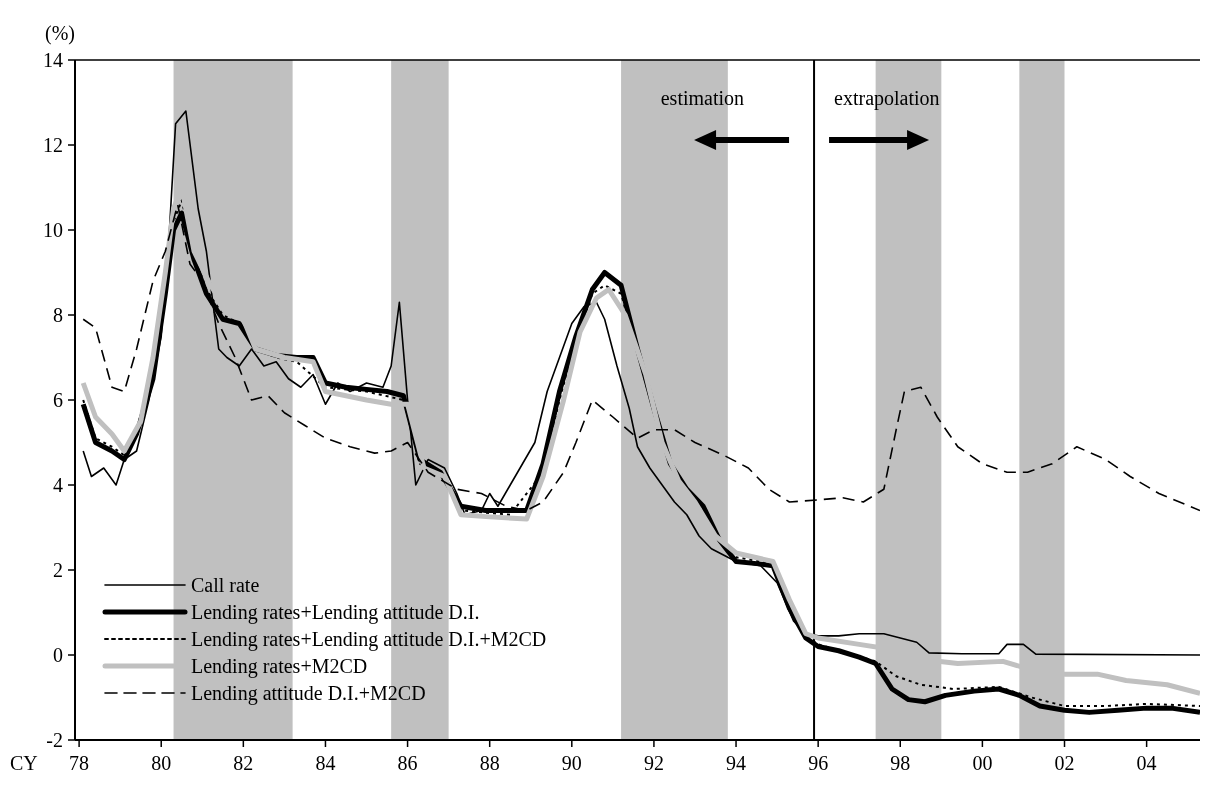 This screenshot has width=1219, height=798. What do you see at coordinates (58, 400) in the screenshot?
I see `y-tick-label: 6` at bounding box center [58, 400].